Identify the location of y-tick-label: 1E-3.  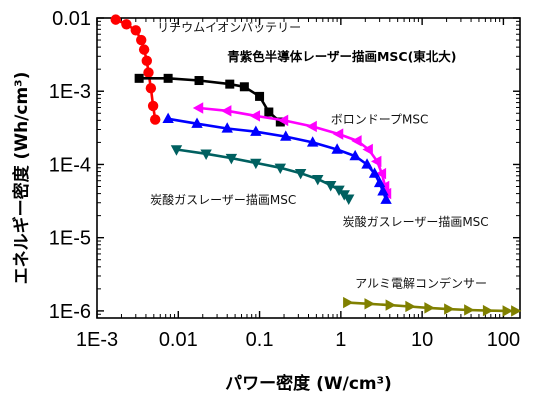
(70, 92).